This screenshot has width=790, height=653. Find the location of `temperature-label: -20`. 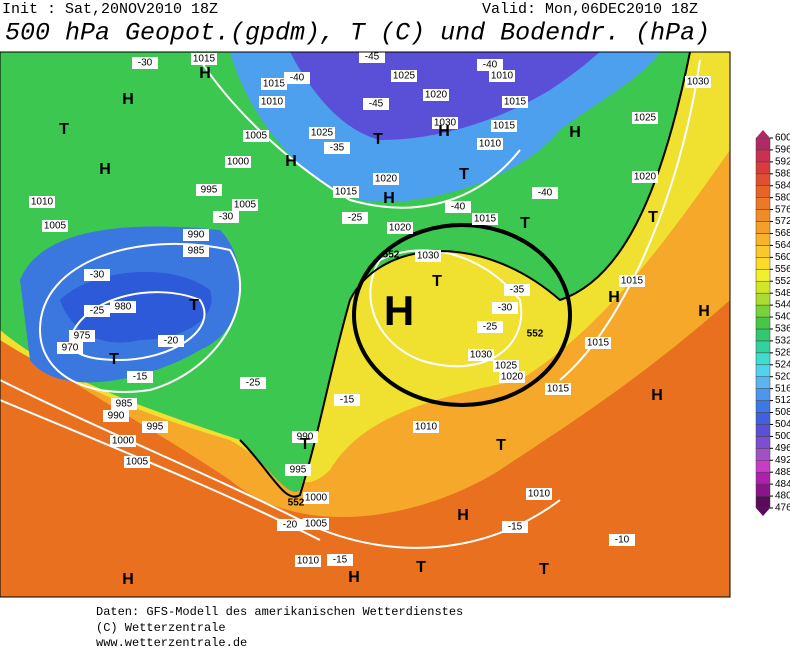

temperature-label: -20 is located at coordinates (171, 341).